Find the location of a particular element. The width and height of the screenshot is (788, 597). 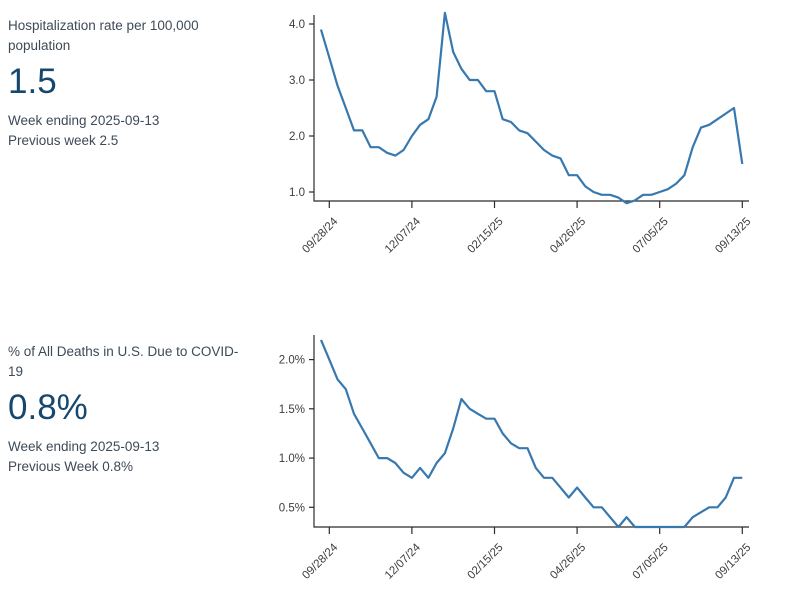

y-tick-label: 2.0% is located at coordinates (292, 361).